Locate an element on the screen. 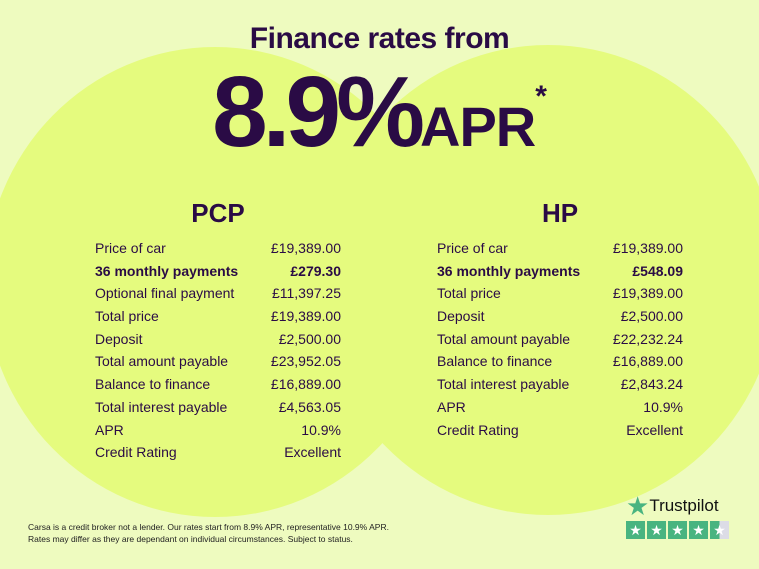 The height and width of the screenshot is (569, 759). table-row: 36 monthly payments £279.30 is located at coordinates (218, 271).